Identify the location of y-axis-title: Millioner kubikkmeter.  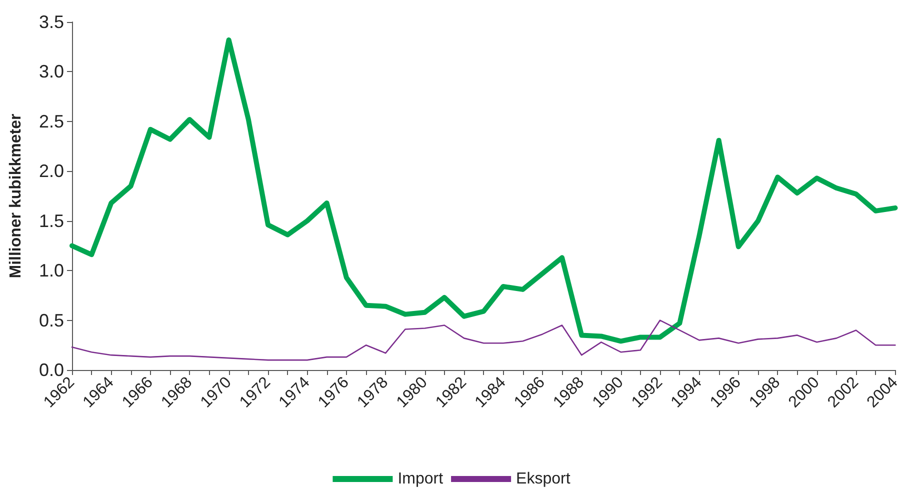
(16, 196).